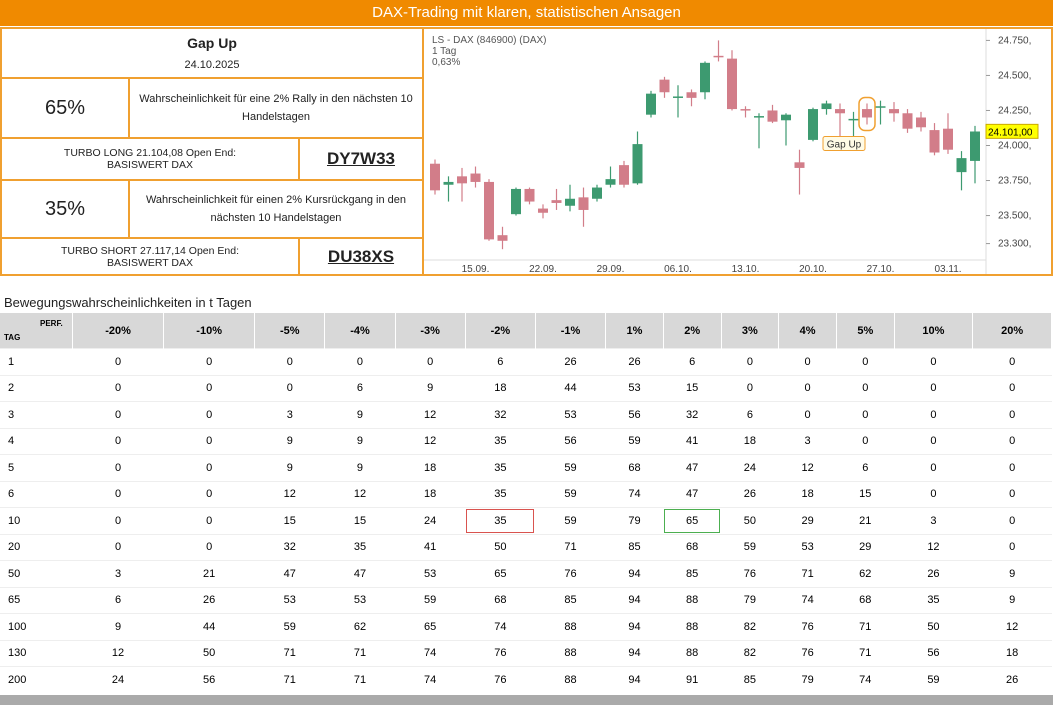  I want to click on table-row: 130 12 50 71 71 74 76 88 94 88 82 76 71 56 18, so click(526, 653).